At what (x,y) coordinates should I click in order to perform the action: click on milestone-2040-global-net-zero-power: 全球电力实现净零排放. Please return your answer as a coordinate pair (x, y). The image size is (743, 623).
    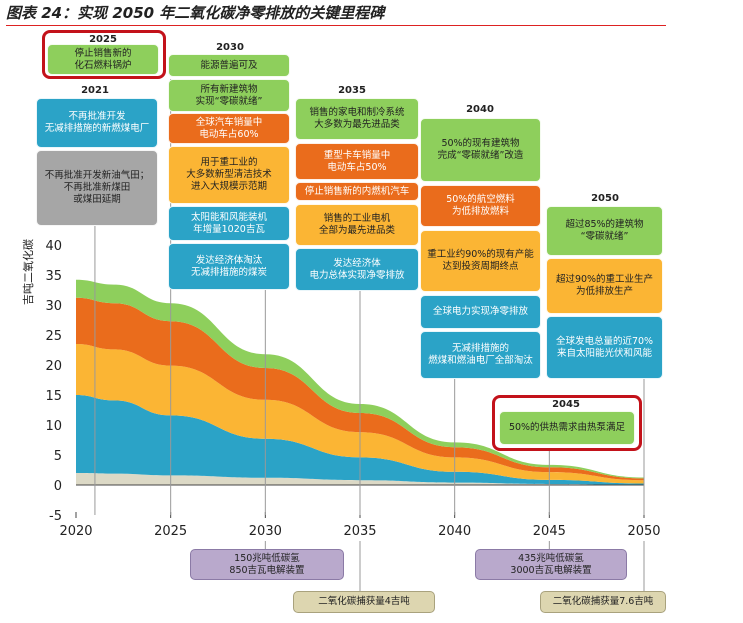
    Looking at the image, I should click on (480, 312).